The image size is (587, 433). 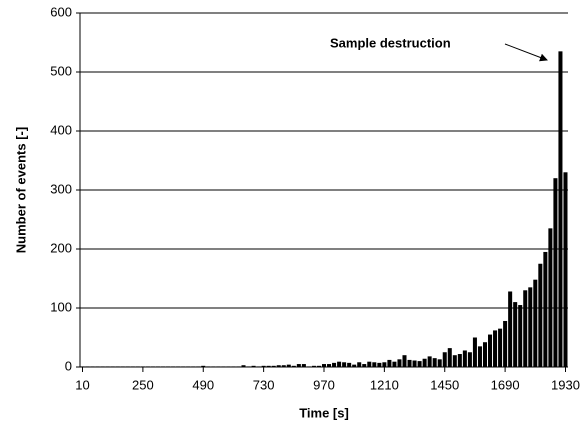 What do you see at coordinates (526, 52) in the screenshot?
I see `annotation-arrow` at bounding box center [526, 52].